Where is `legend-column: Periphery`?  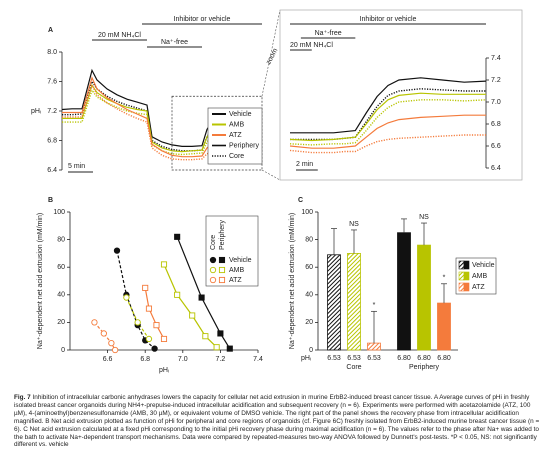
legend-column: Periphery is located at coordinates (222, 235).